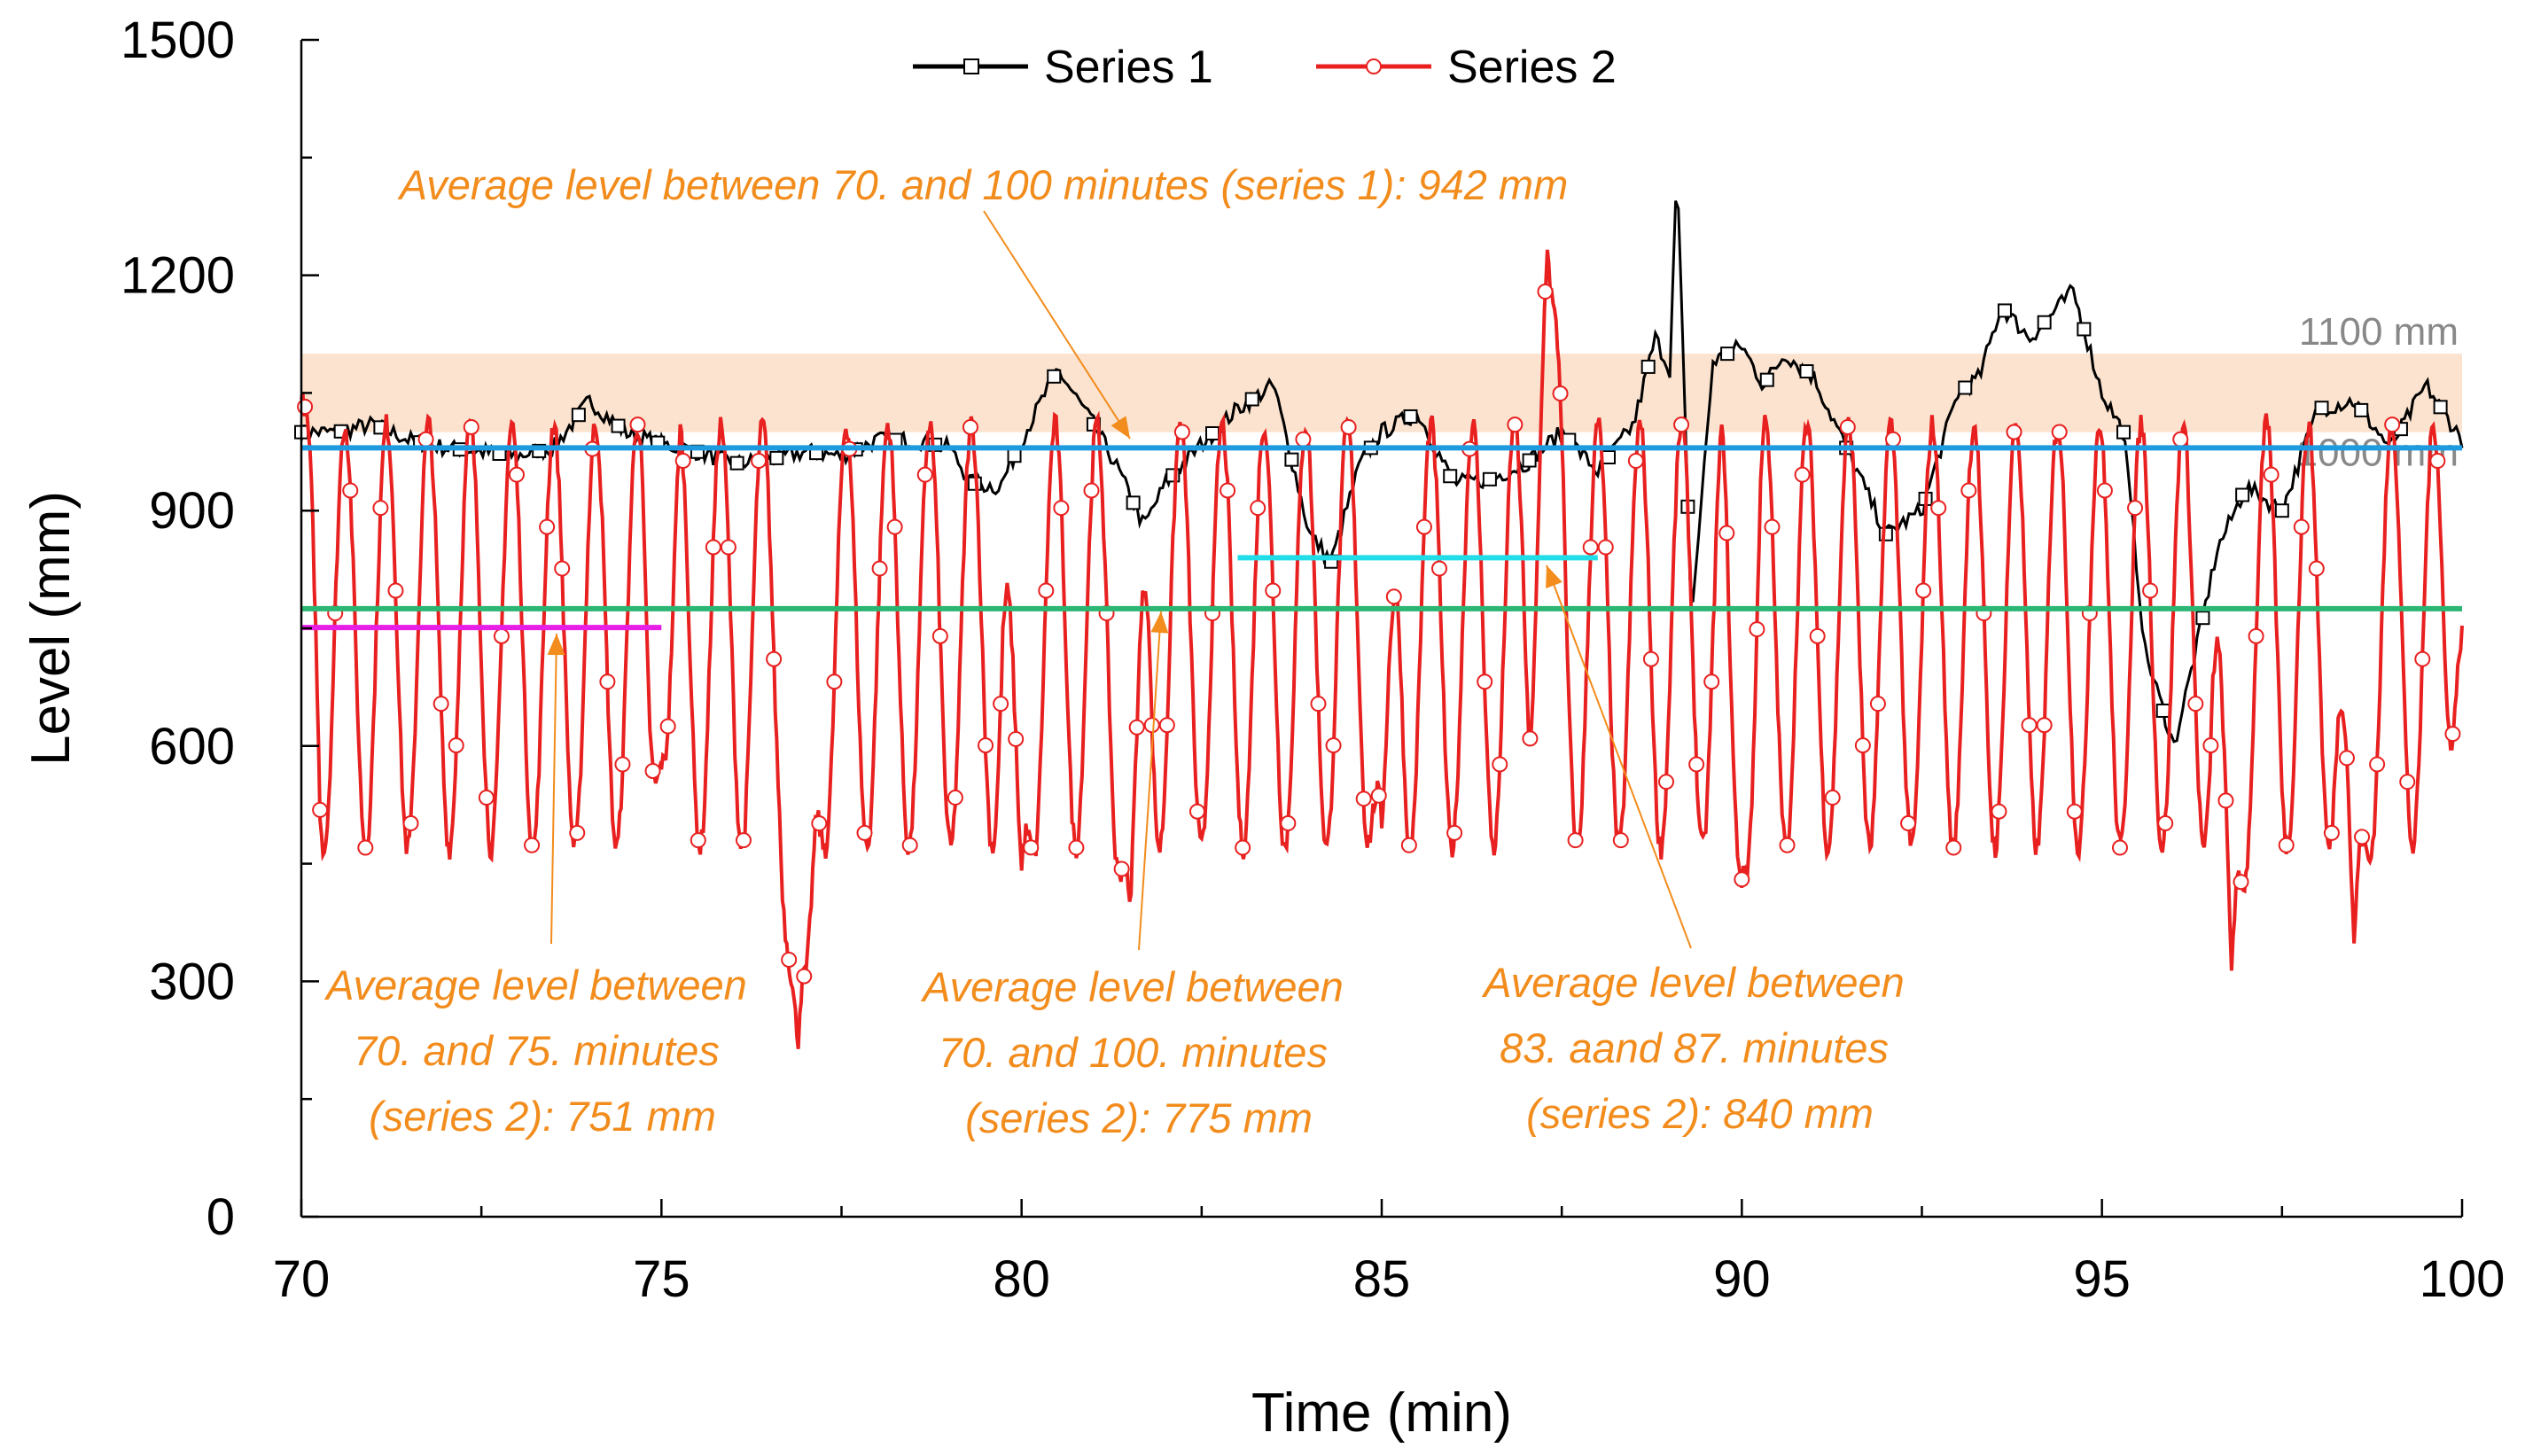 The height and width of the screenshot is (1456, 2525). Describe the element at coordinates (661, 1279) in the screenshot. I see `x-tick-label: 75` at that location.